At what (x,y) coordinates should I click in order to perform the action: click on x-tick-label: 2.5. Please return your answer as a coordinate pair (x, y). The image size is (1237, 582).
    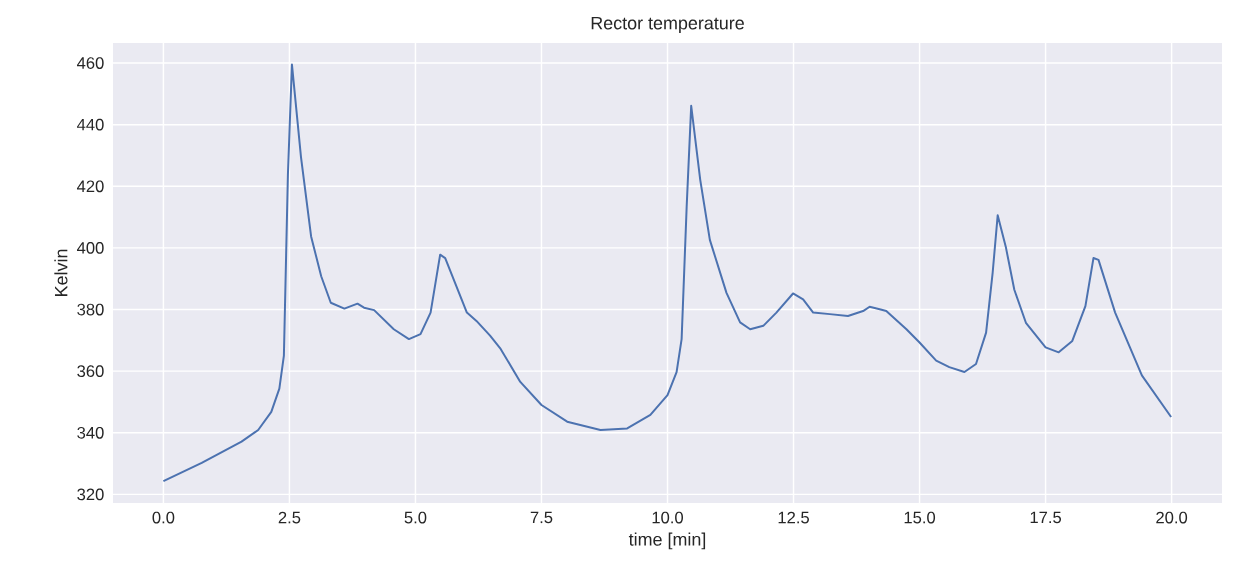
    Looking at the image, I should click on (289, 517).